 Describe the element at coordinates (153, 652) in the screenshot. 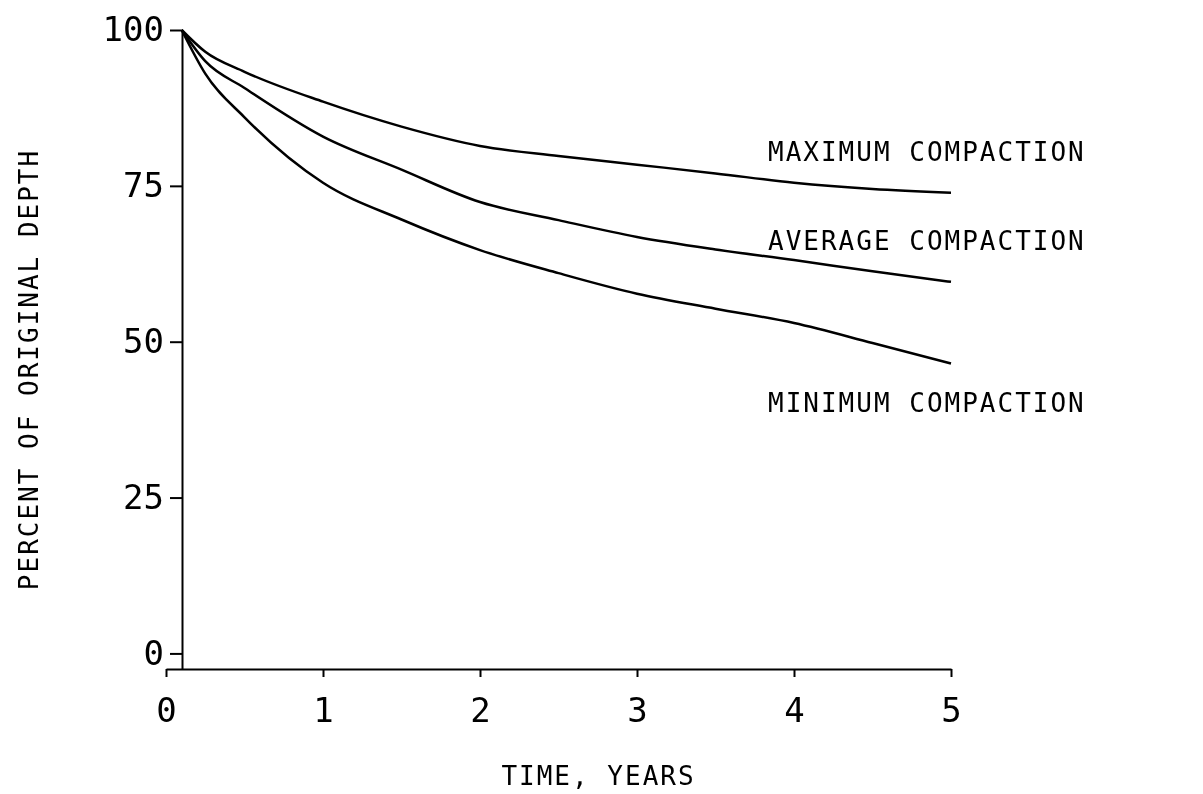

I see `y-tick-label: 0` at that location.